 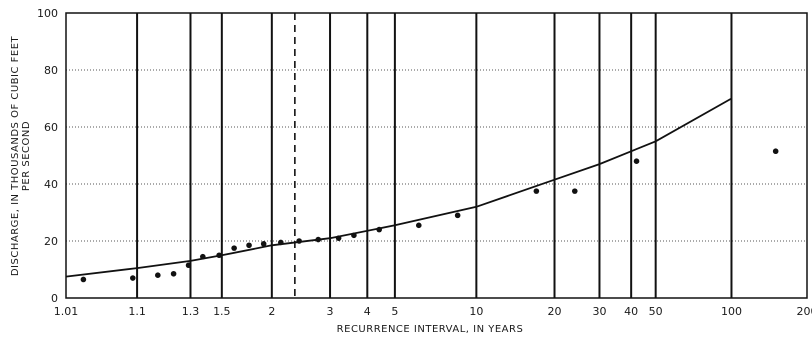 I want to click on x-tick-label-4: 4, so click(x=367, y=311).